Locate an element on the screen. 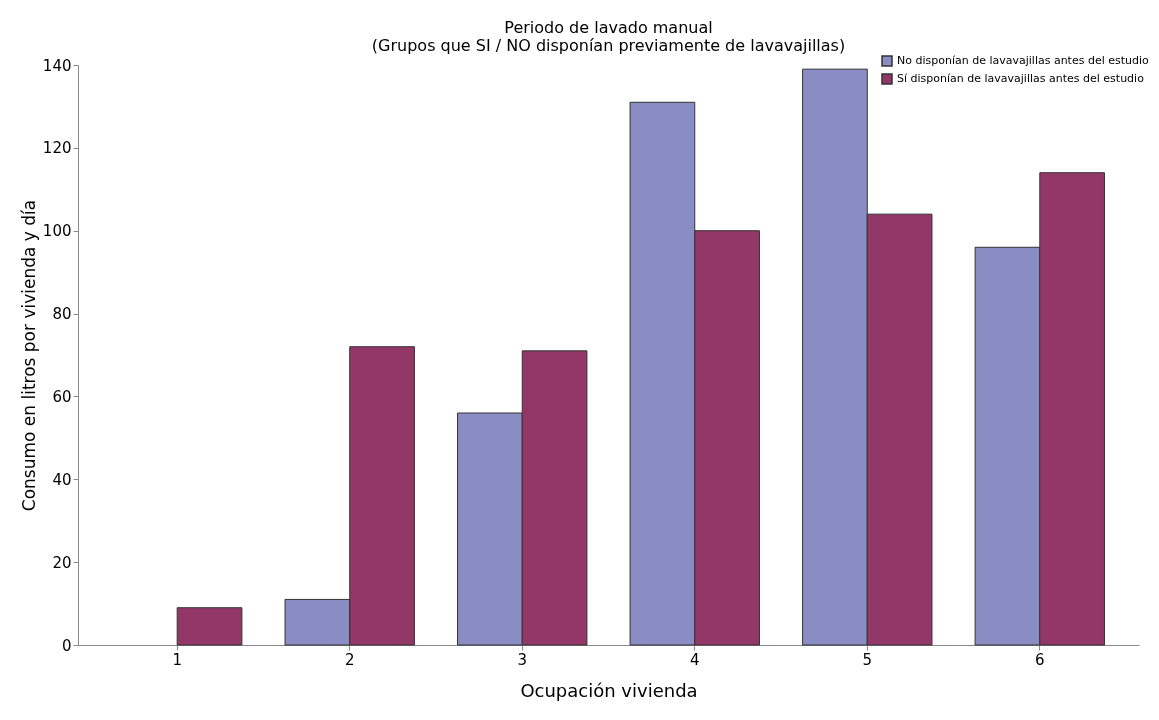 Image resolution: width=1159 pixels, height=720 pixels. y-tick-label: 140 is located at coordinates (57, 65).